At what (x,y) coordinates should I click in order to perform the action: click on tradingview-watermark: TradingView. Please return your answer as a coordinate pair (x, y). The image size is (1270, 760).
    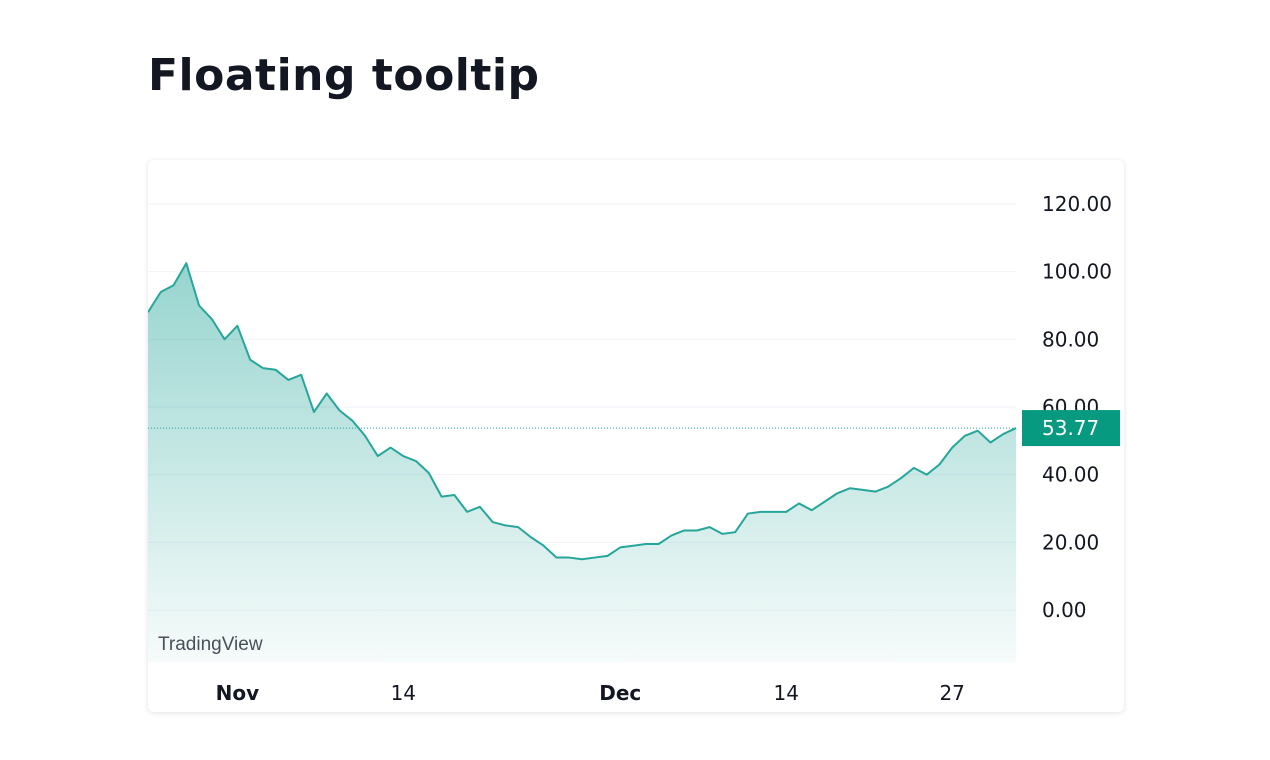
    Looking at the image, I should click on (210, 644).